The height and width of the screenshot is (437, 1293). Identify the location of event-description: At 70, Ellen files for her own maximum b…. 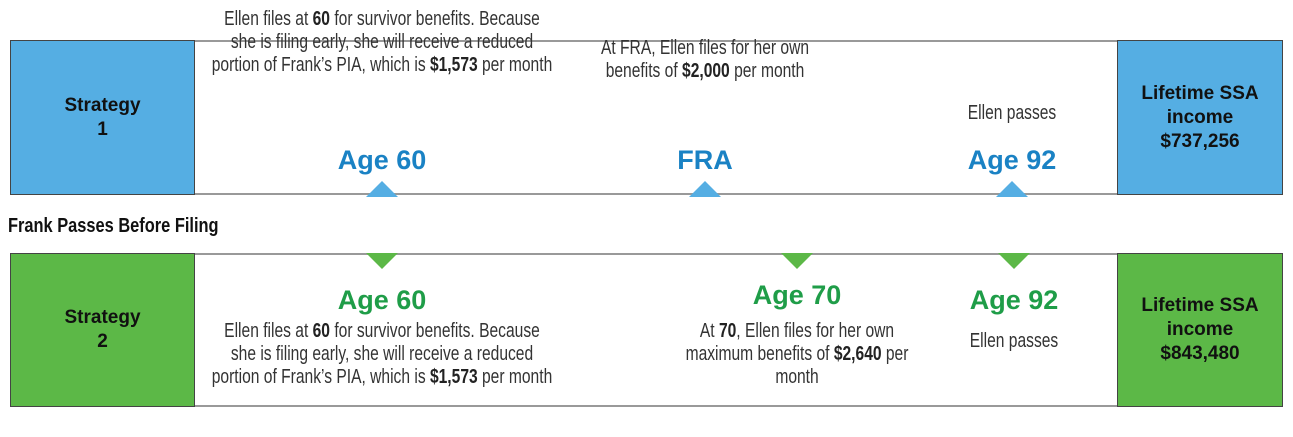
(797, 354).